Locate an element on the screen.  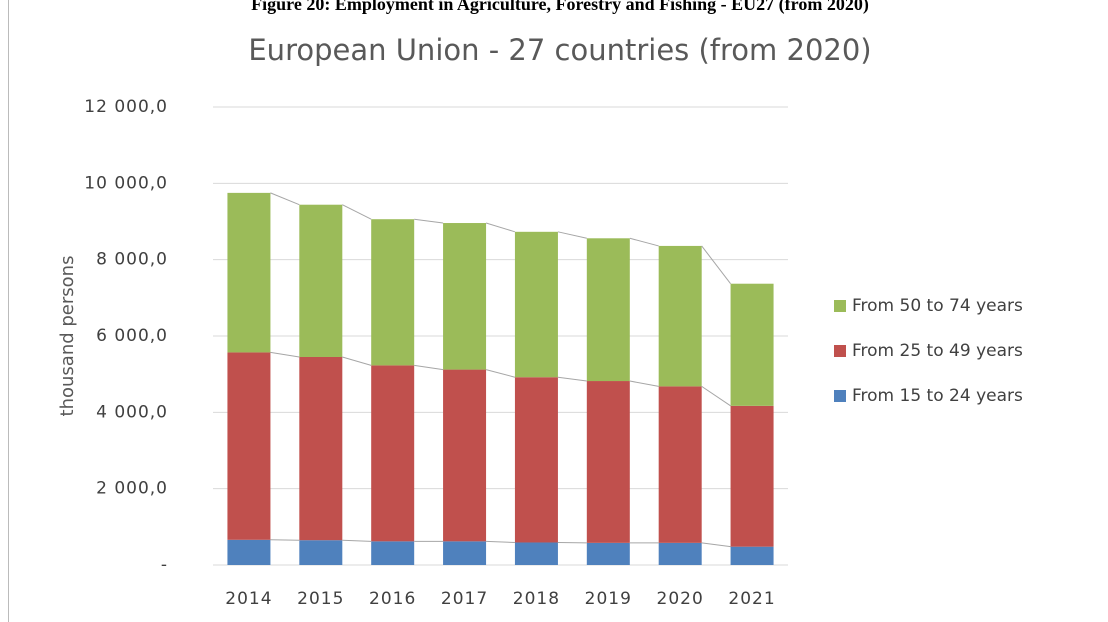
y-tick-label: 6 000,0 is located at coordinates (132, 336).